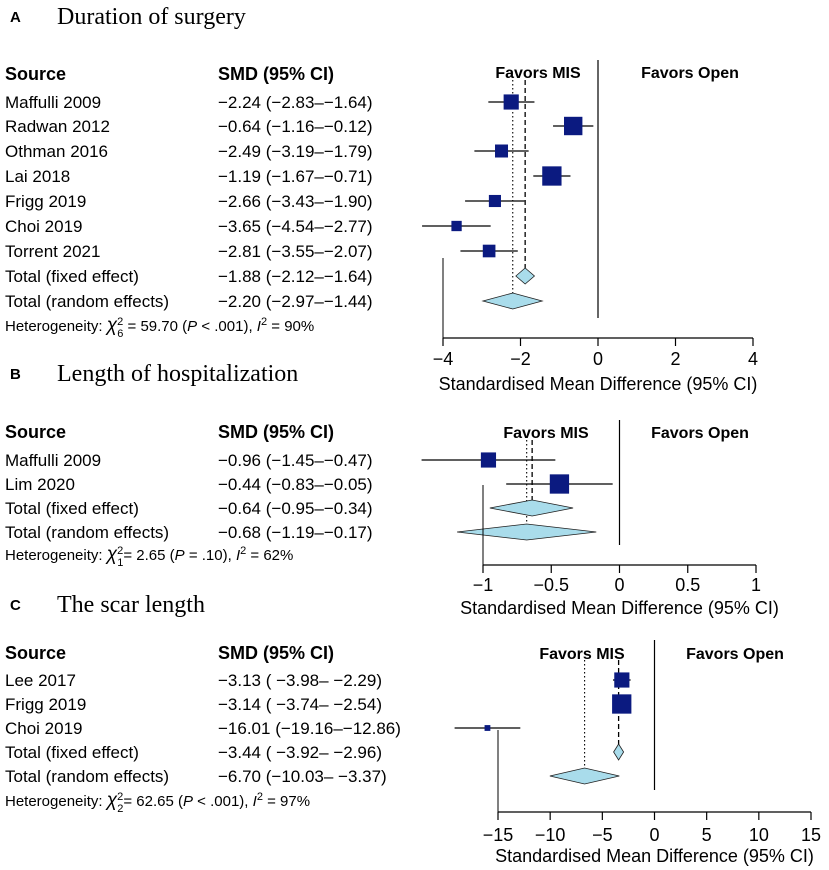  I want to click on study-ci-text: −16.01 (−19.16–−12.86), so click(309, 728).